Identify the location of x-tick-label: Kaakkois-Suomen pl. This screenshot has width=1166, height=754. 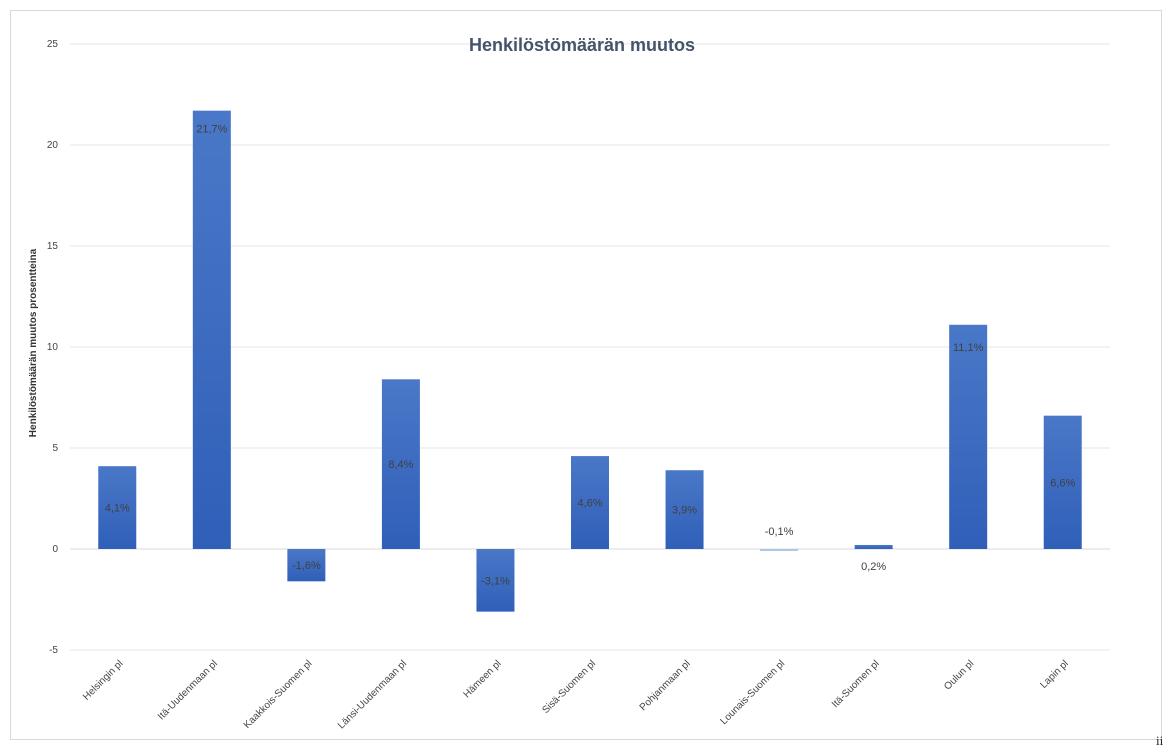
(278, 694).